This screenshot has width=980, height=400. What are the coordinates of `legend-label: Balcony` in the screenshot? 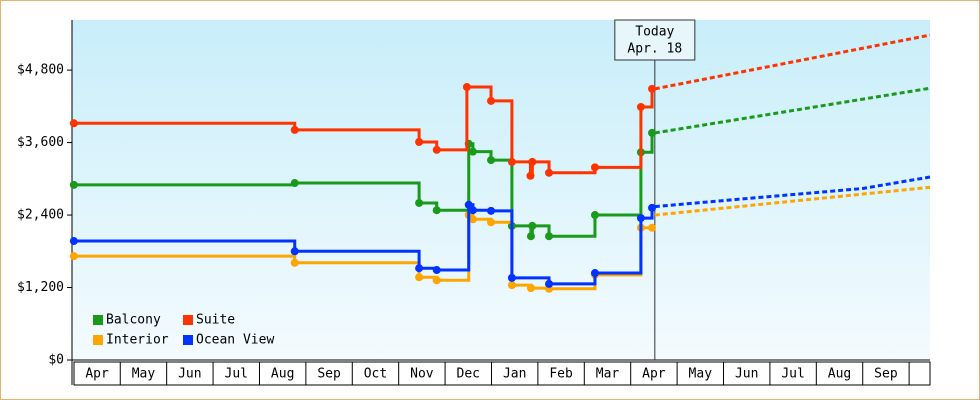 It's located at (133, 320).